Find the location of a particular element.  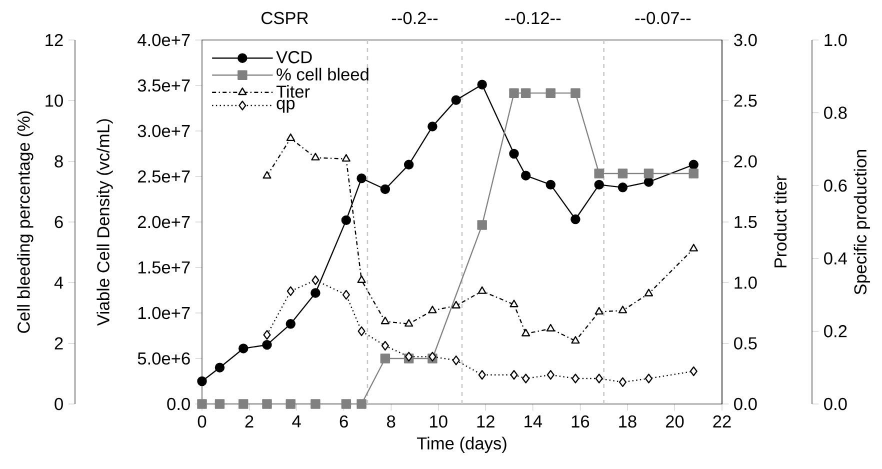

y2-tick-label: 0.5 is located at coordinates (745, 343).